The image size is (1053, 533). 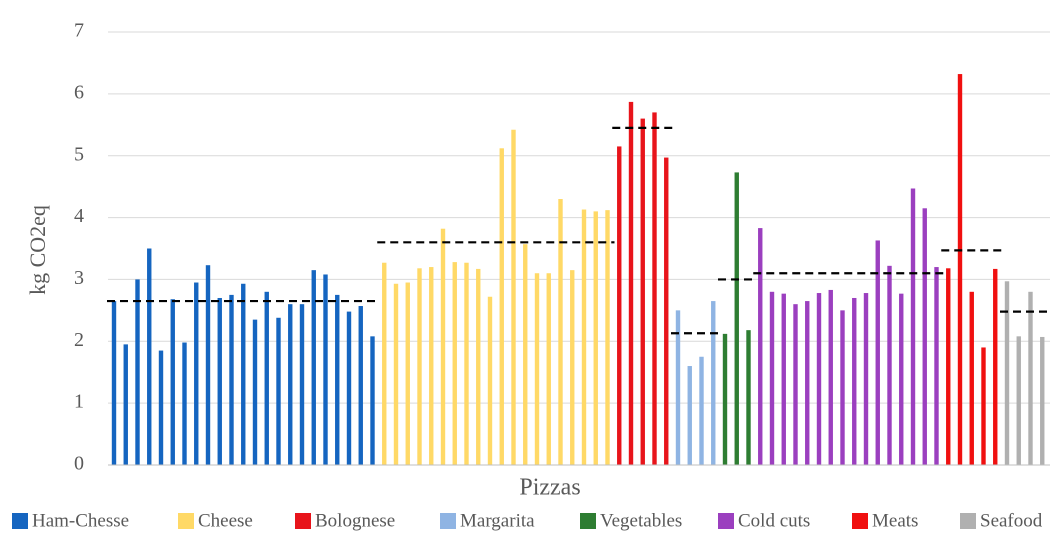 What do you see at coordinates (355, 520) in the screenshot?
I see `legend-label: Bolognese` at bounding box center [355, 520].